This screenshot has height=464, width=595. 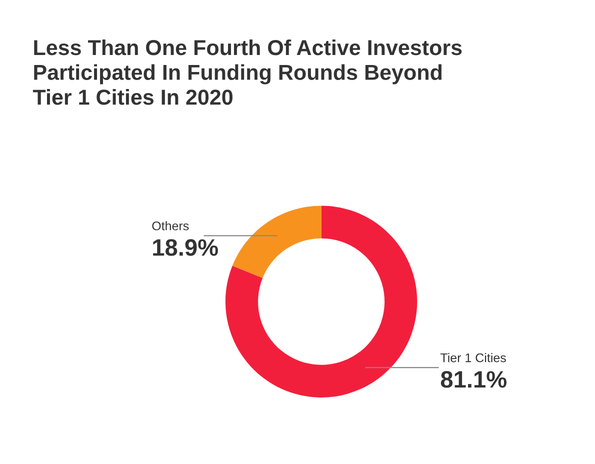 What do you see at coordinates (185, 247) in the screenshot?
I see `data-label: 18.9%` at bounding box center [185, 247].